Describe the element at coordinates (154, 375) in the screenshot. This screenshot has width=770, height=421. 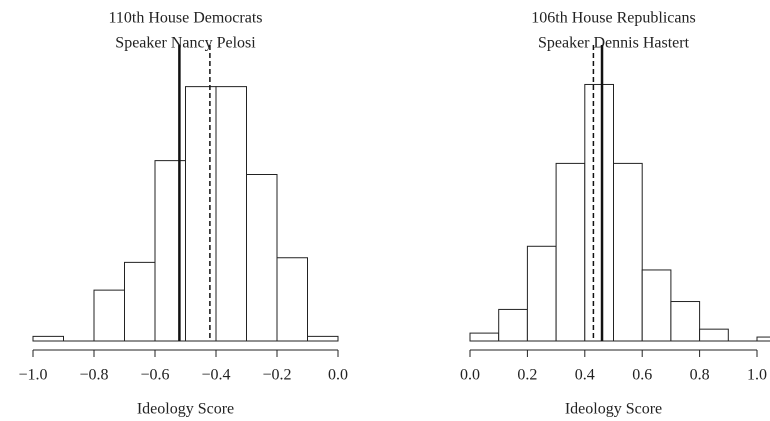
I see `x-tick-label: −0.6` at that location.